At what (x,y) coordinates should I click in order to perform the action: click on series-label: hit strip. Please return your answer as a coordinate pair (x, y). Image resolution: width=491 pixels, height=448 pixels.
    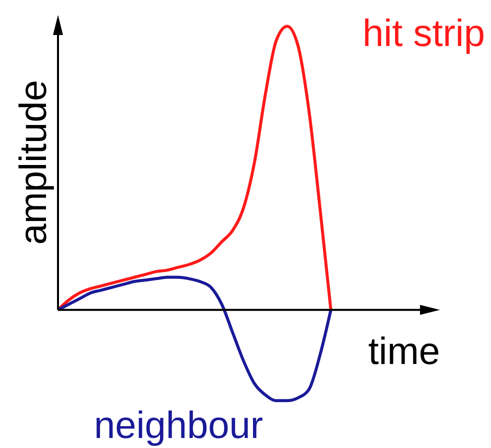
    Looking at the image, I should click on (423, 34).